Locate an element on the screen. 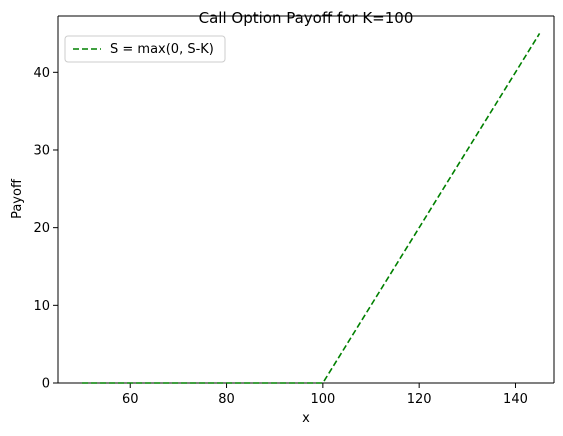  x-tick-label: 60 is located at coordinates (130, 399).